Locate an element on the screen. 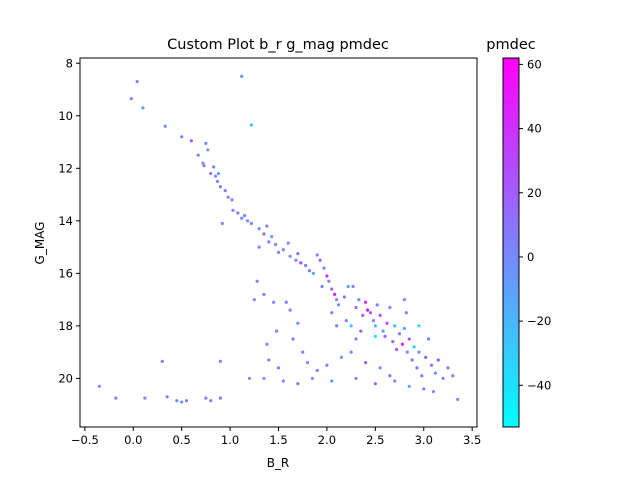  y-tick-label: 20 is located at coordinates (65, 378).